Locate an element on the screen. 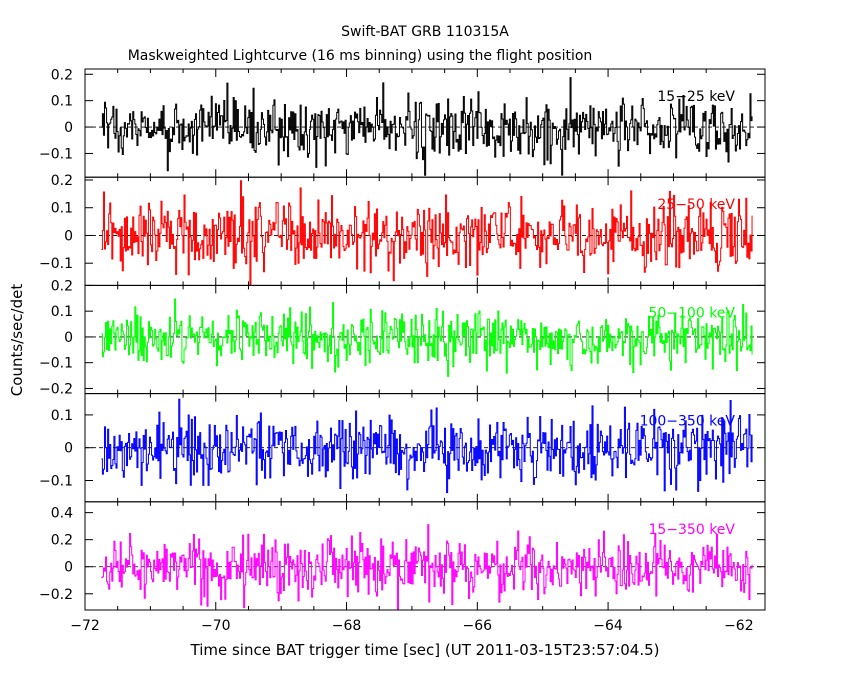 Image resolution: width=850 pixels, height=680 pixels. x-tick-label: −72 is located at coordinates (85, 626).